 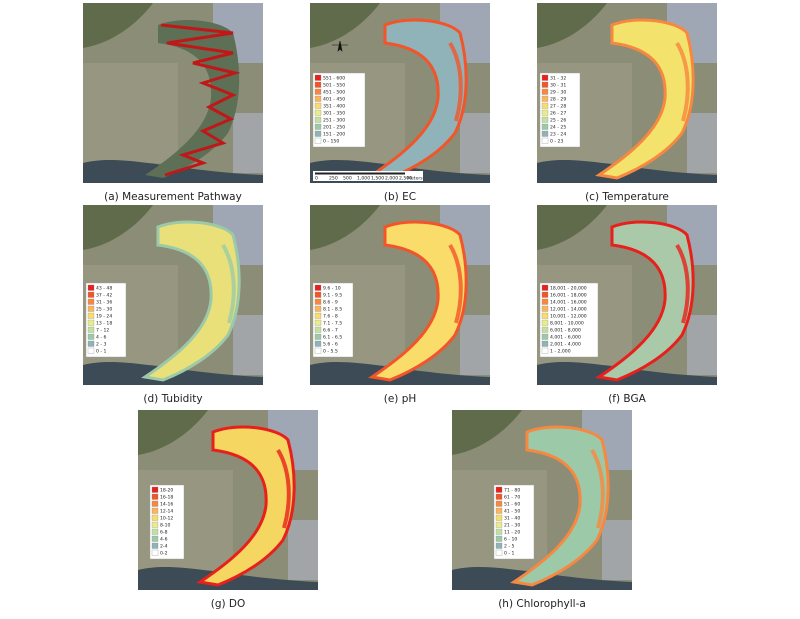 What do you see at coordinates (334, 135) in the screenshot?
I see `legend-label: 151 - 200` at bounding box center [334, 135].